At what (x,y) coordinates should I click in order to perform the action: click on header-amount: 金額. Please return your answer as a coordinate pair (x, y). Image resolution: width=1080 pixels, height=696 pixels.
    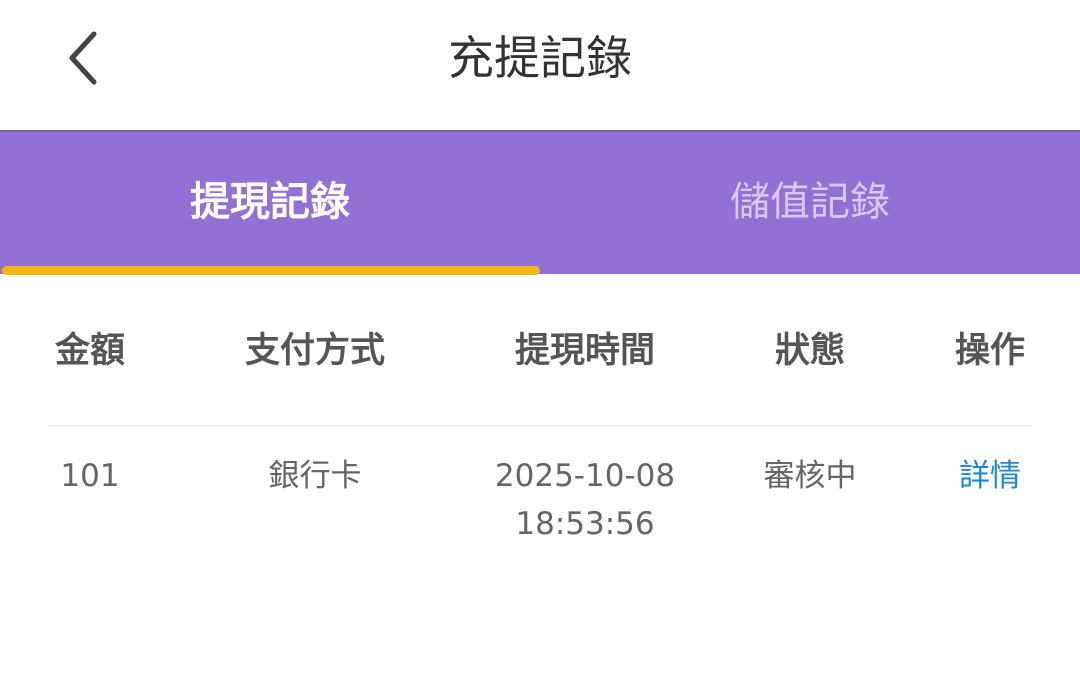
    Looking at the image, I should click on (90, 351).